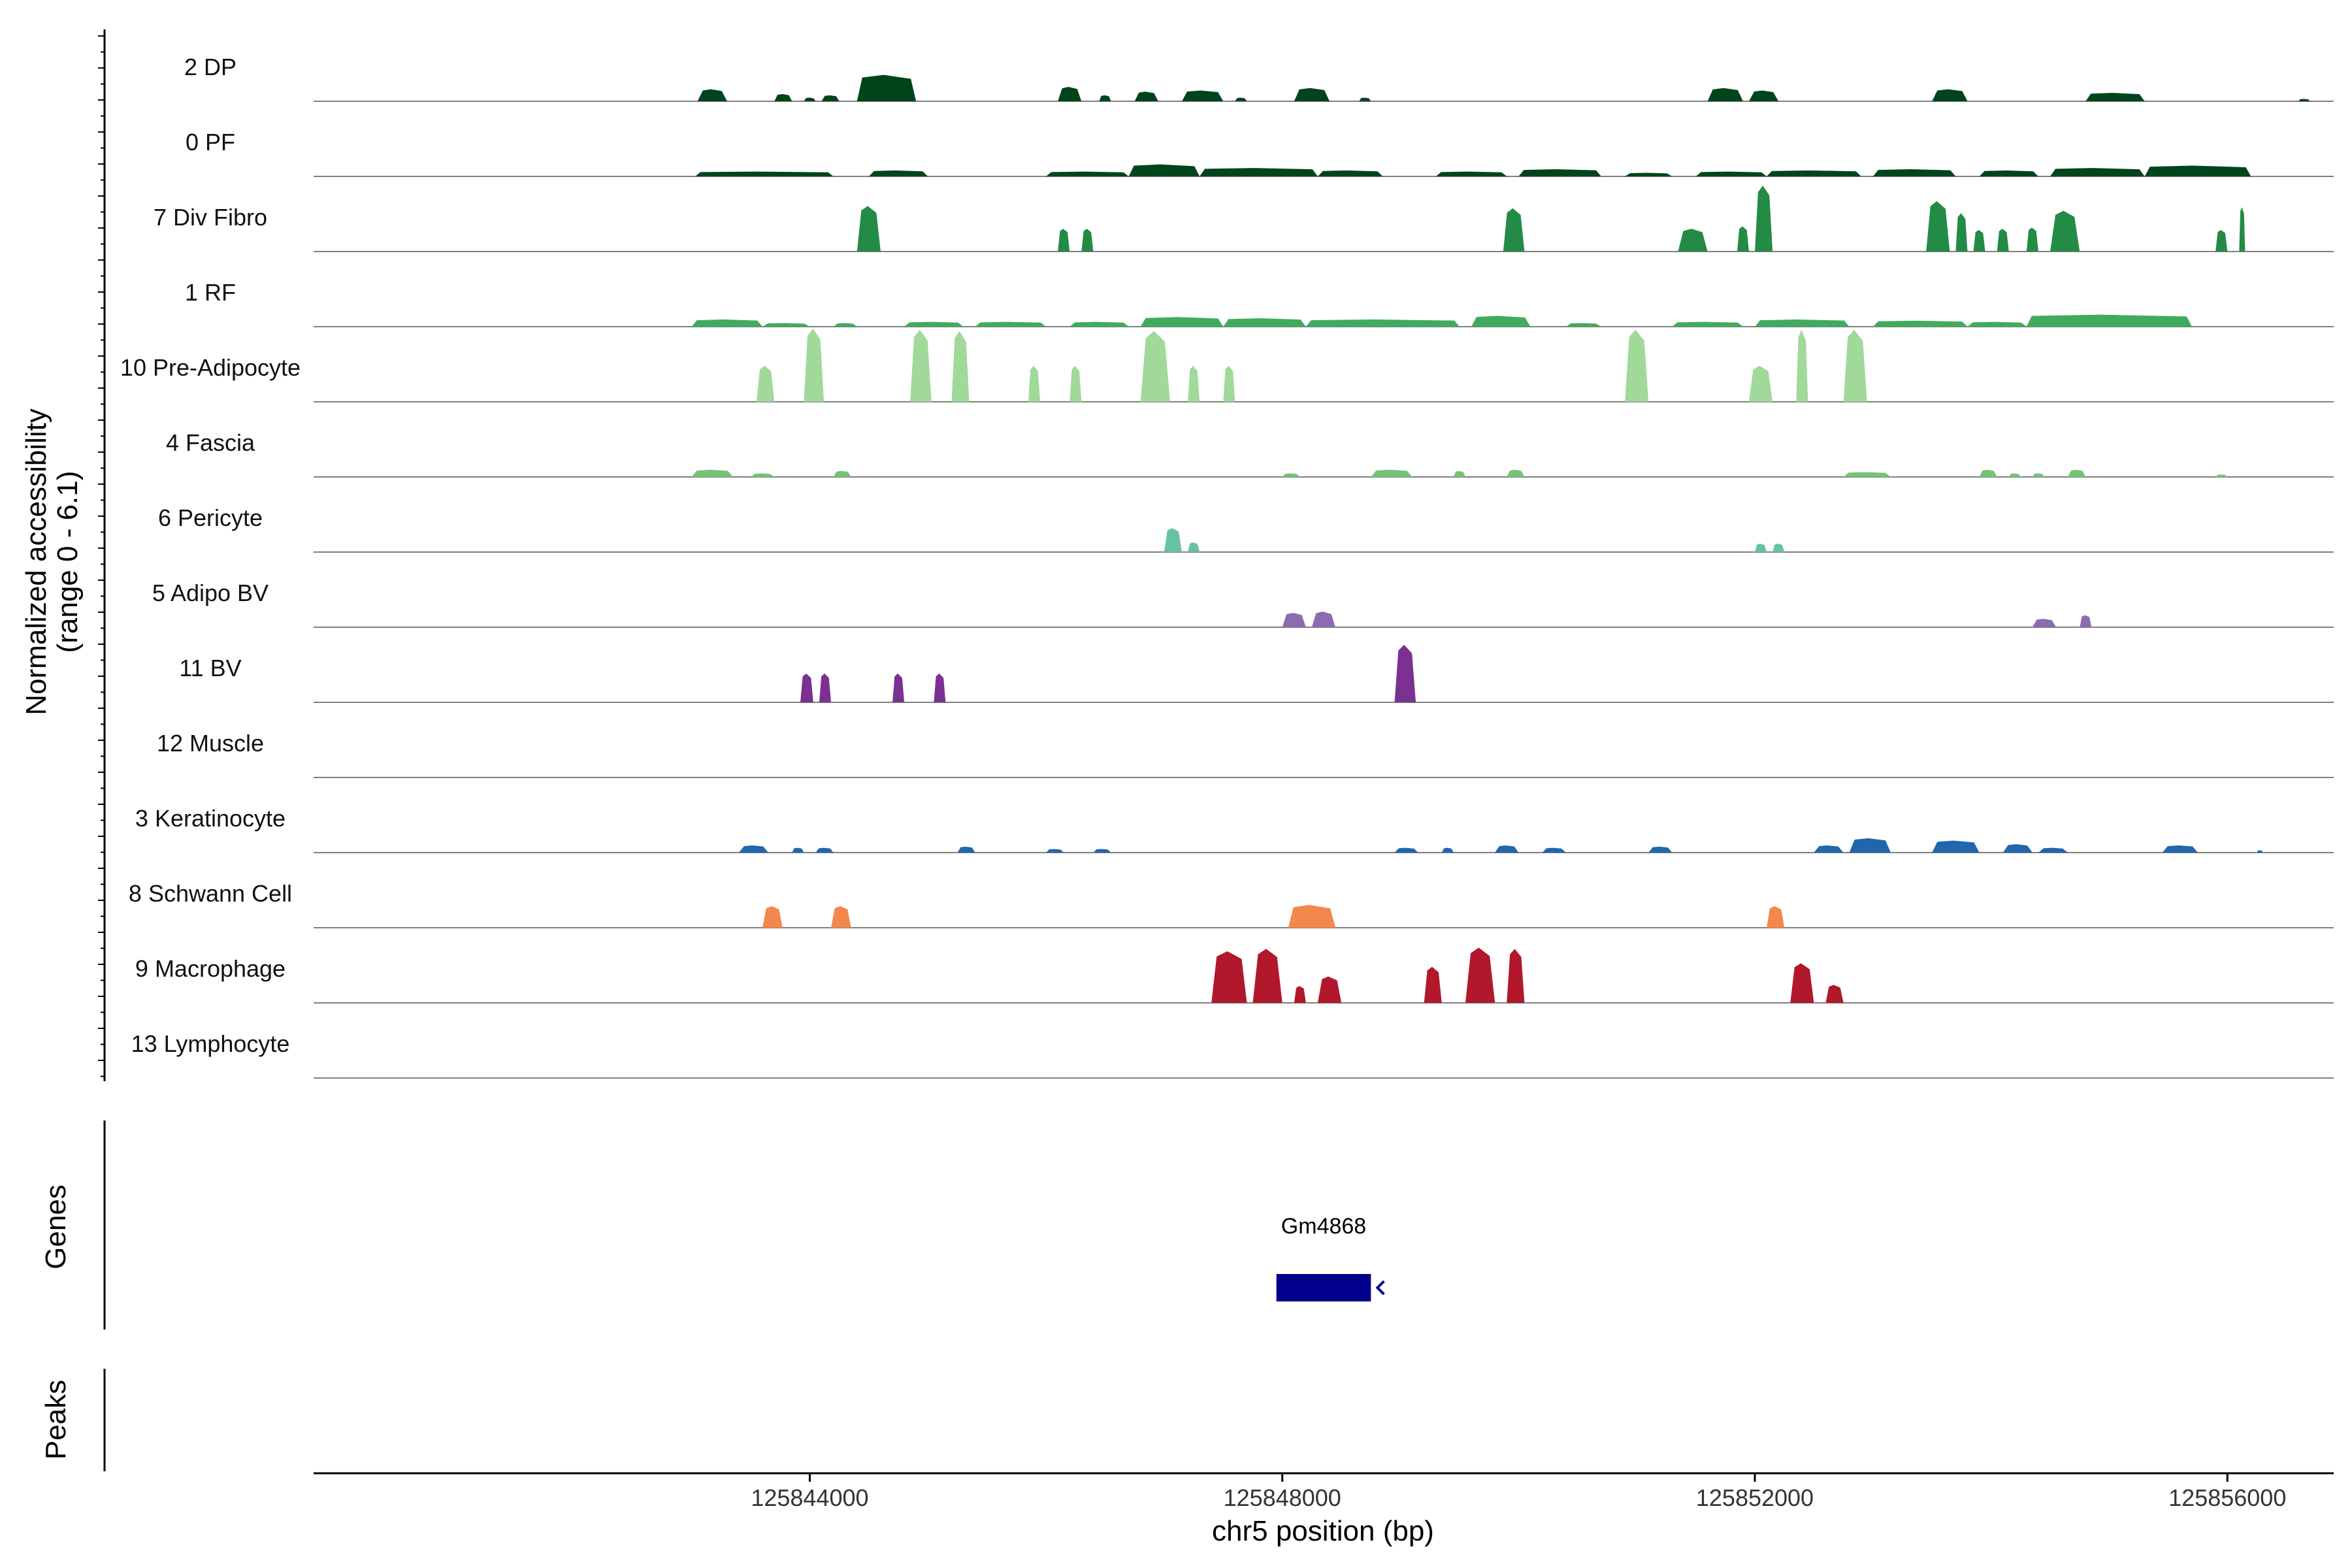 The width and height of the screenshot is (2352, 1568). What do you see at coordinates (2227, 1497) in the screenshot?
I see `x-tick-label: 125856000` at bounding box center [2227, 1497].